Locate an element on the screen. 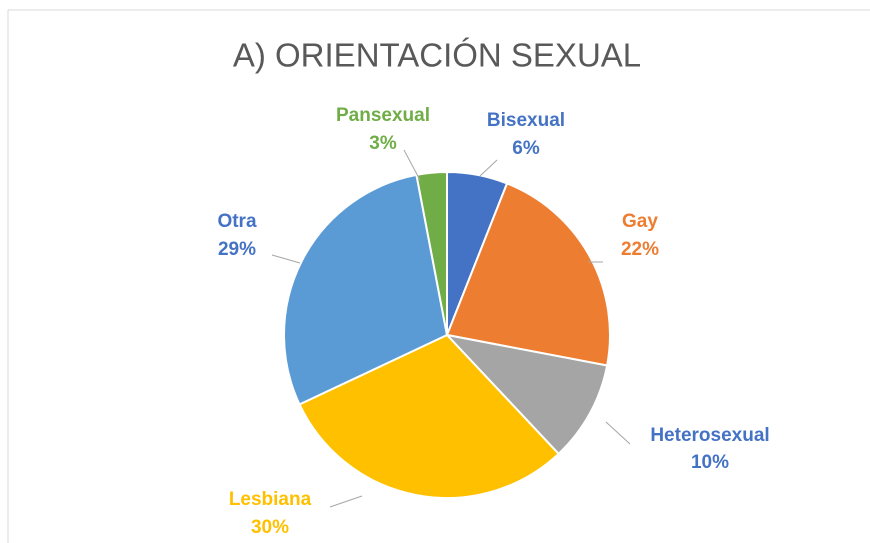 The width and height of the screenshot is (870, 543). slice-label: Heterosexual is located at coordinates (709, 435).